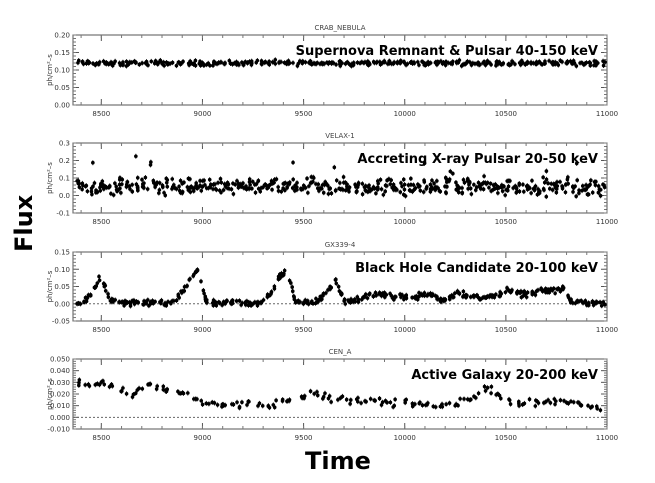 The image size is (655, 483). What do you see at coordinates (62, 270) in the screenshot?
I see `y-tick-label: 0.10` at bounding box center [62, 270].